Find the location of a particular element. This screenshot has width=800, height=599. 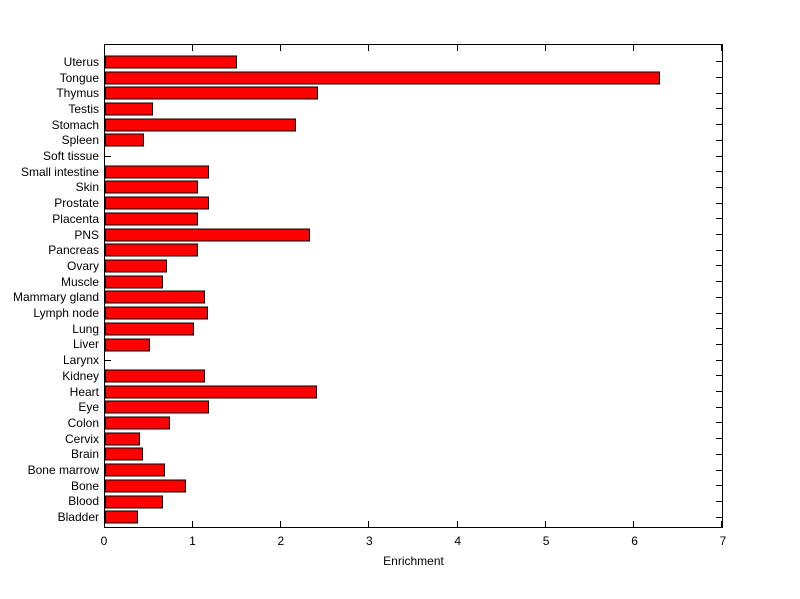

x-tick-label: 7 is located at coordinates (723, 541).